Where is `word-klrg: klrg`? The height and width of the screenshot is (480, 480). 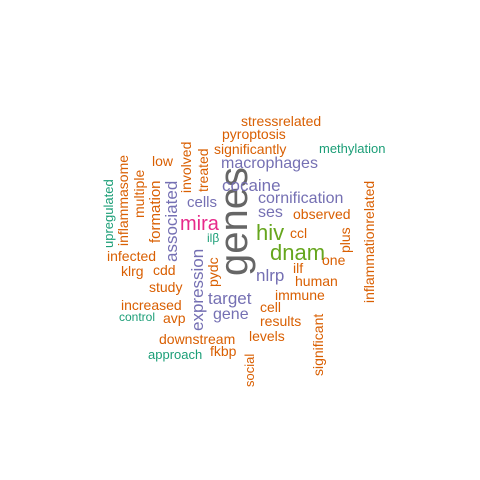
word-klrg: klrg is located at coordinates (132, 271).